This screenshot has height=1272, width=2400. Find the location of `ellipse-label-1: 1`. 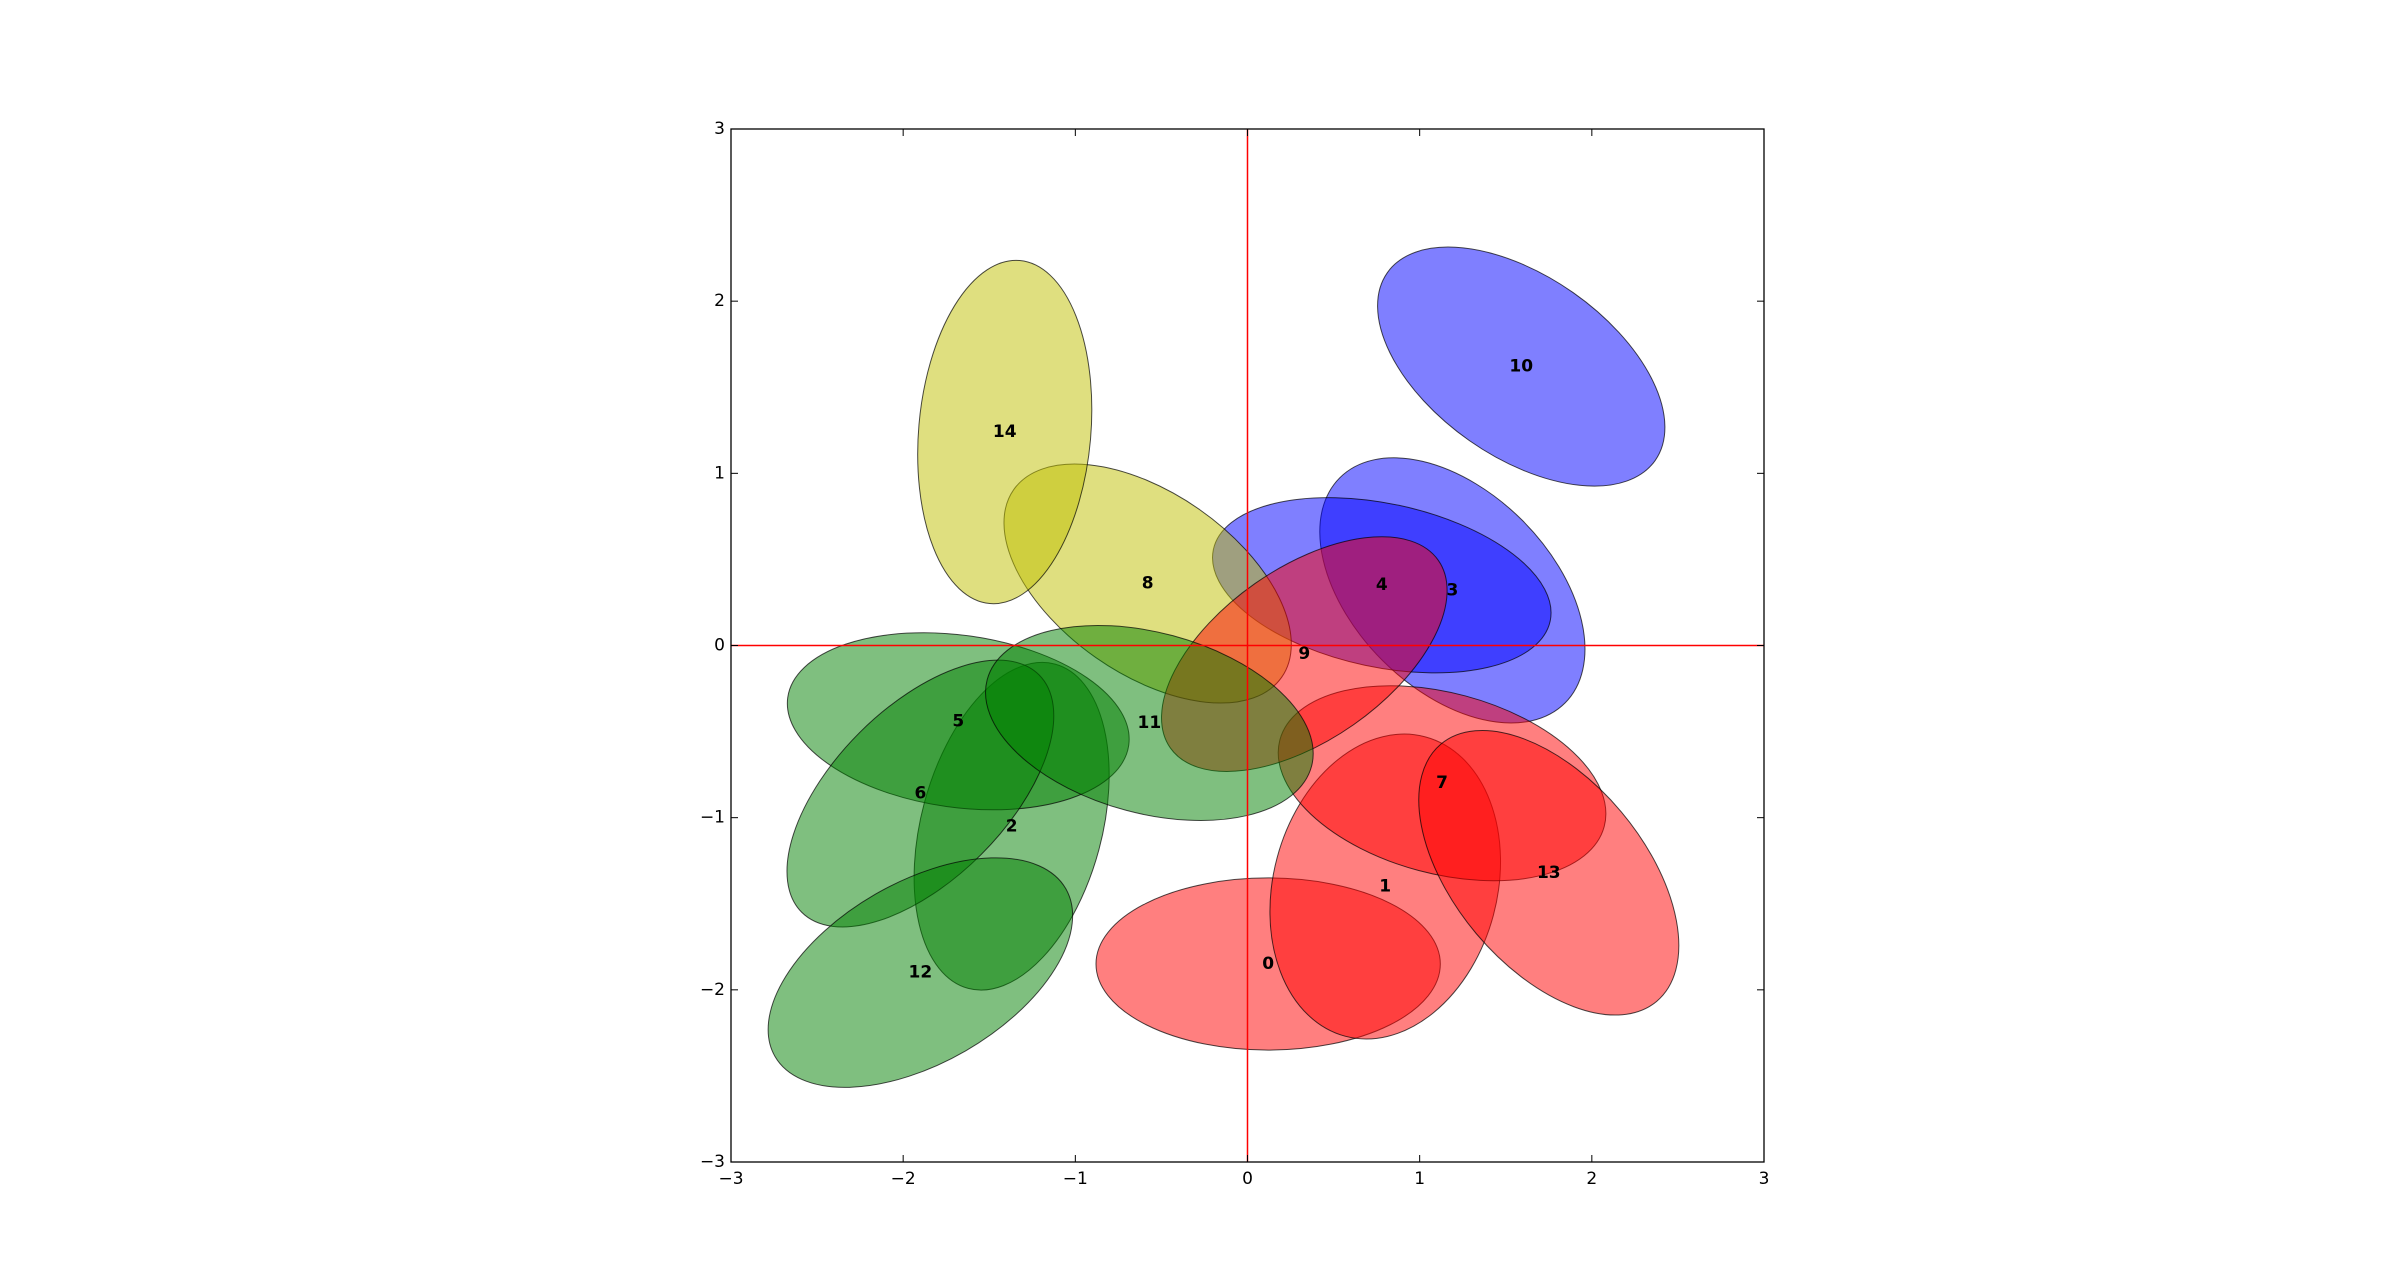

ellipse-label-1: 1 is located at coordinates (1385, 887).